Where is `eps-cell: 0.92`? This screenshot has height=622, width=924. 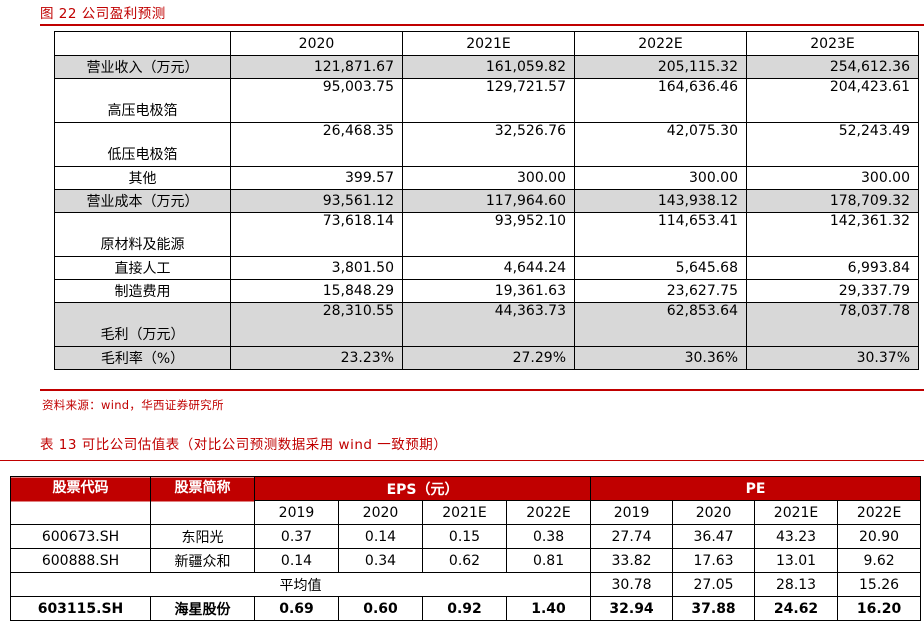
eps-cell: 0.92 is located at coordinates (464, 608).